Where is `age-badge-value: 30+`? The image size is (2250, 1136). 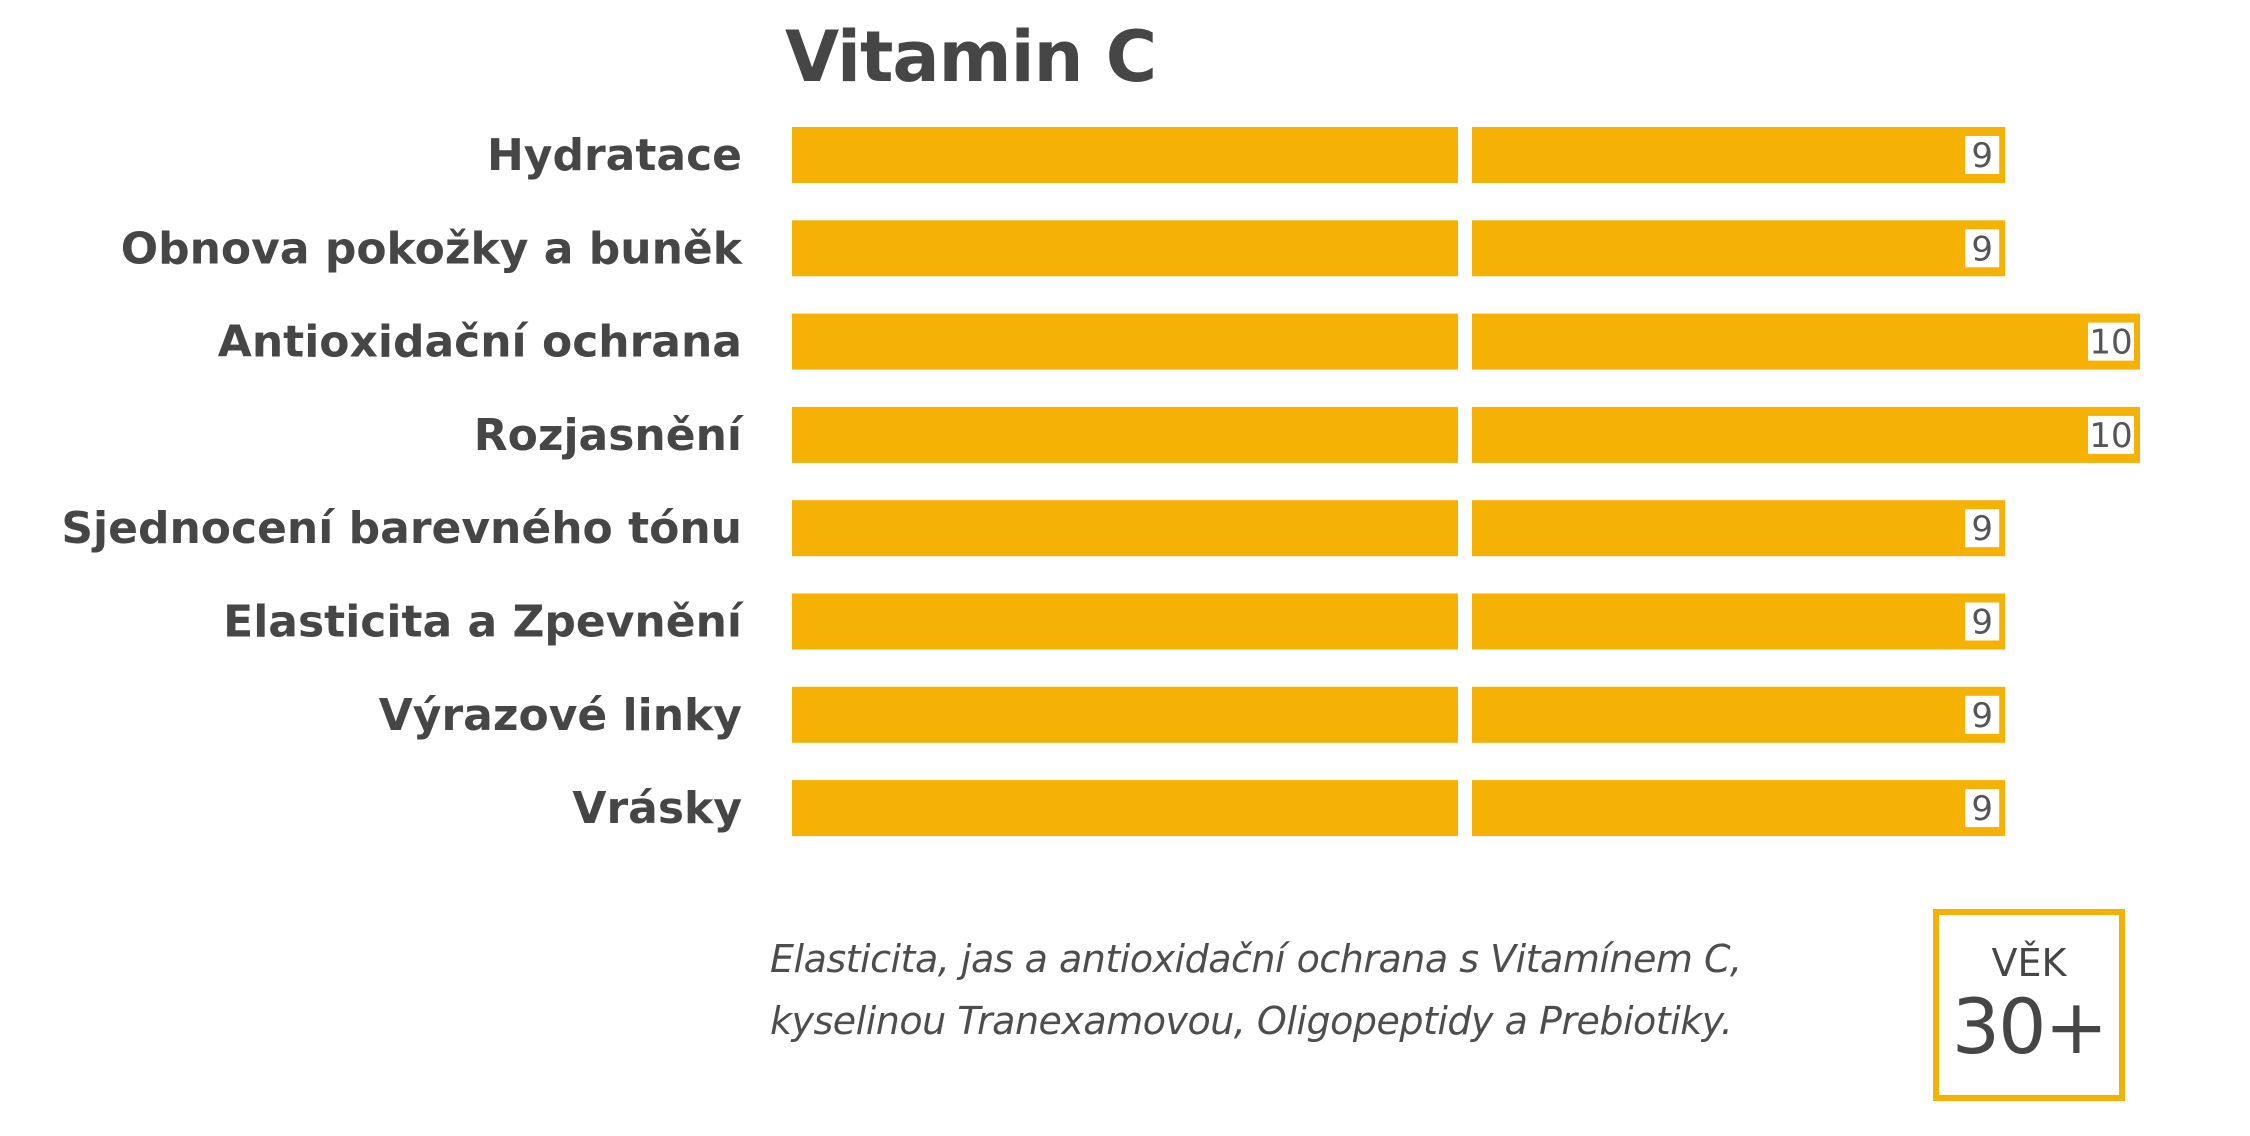 age-badge-value: 30+ is located at coordinates (2029, 1026).